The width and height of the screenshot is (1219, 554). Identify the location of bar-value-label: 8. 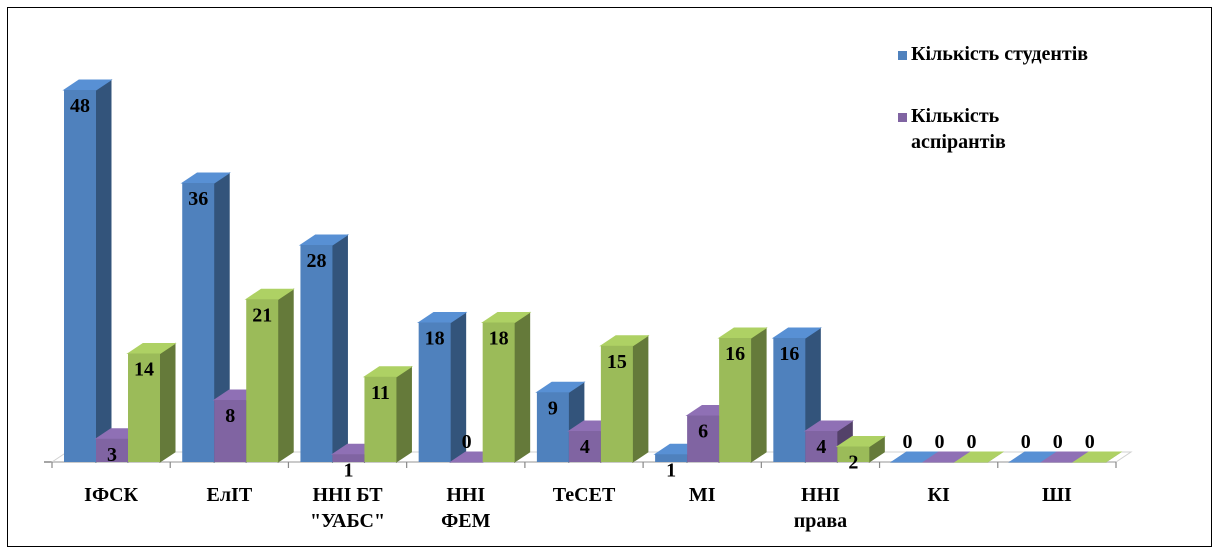
(230, 416).